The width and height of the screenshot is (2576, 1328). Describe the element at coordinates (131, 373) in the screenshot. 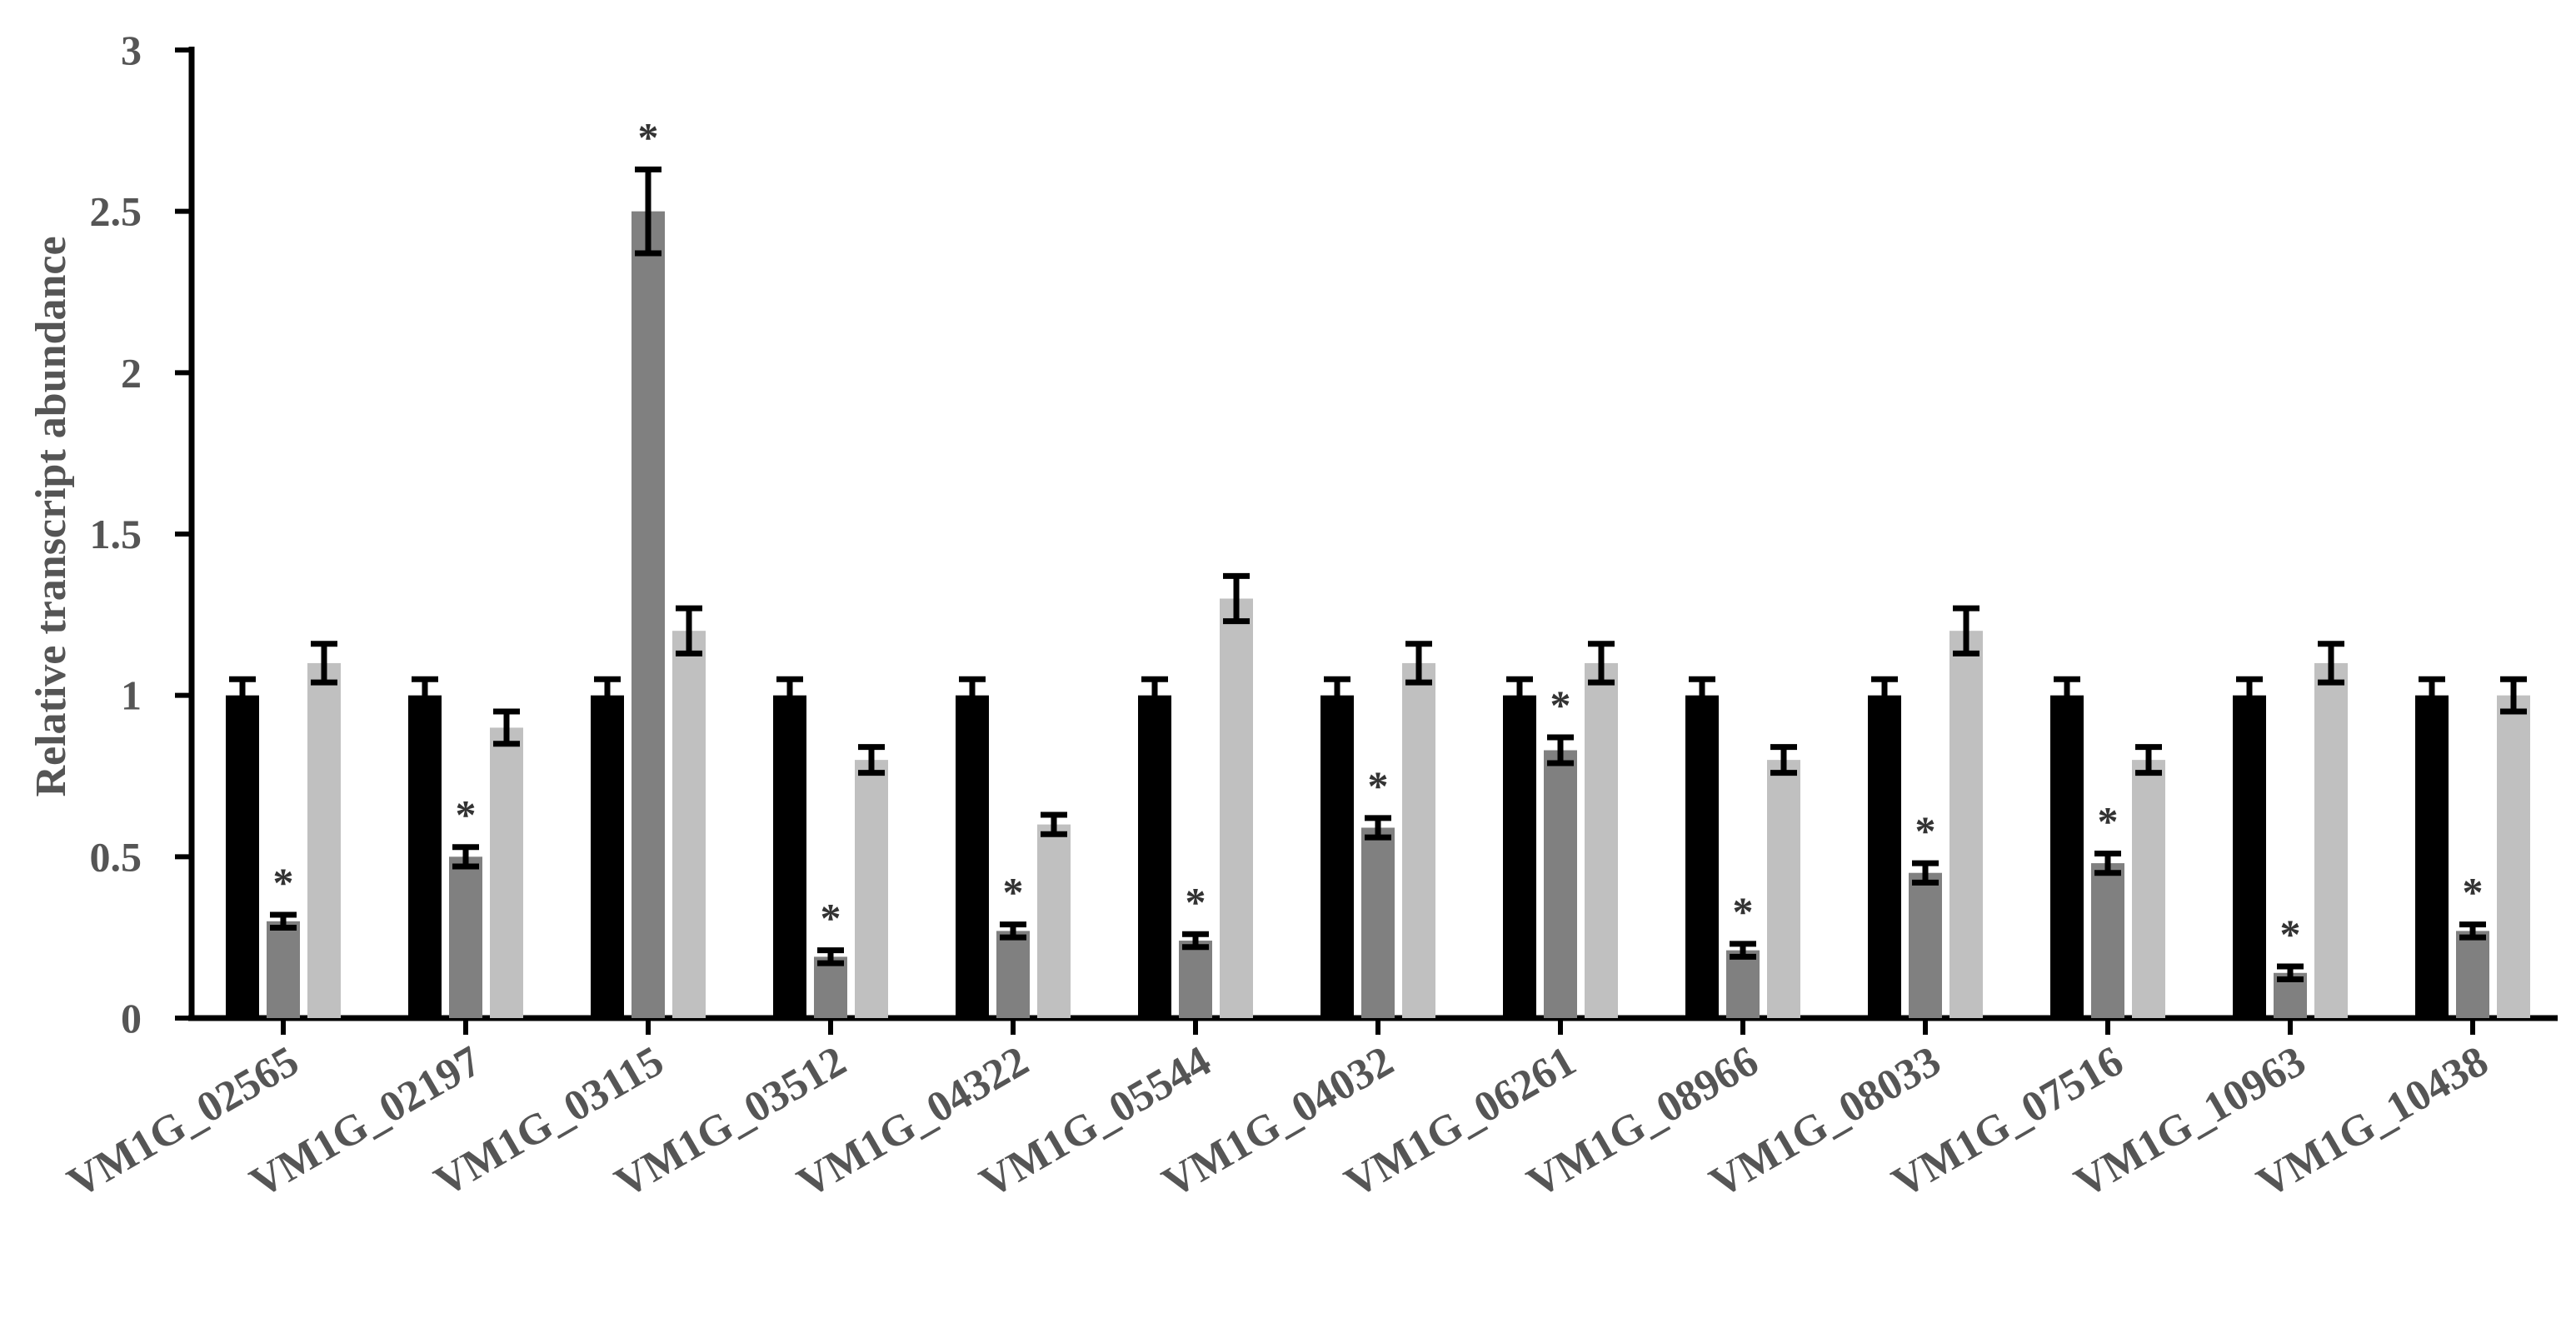

I see `y-tick-label: 2` at that location.